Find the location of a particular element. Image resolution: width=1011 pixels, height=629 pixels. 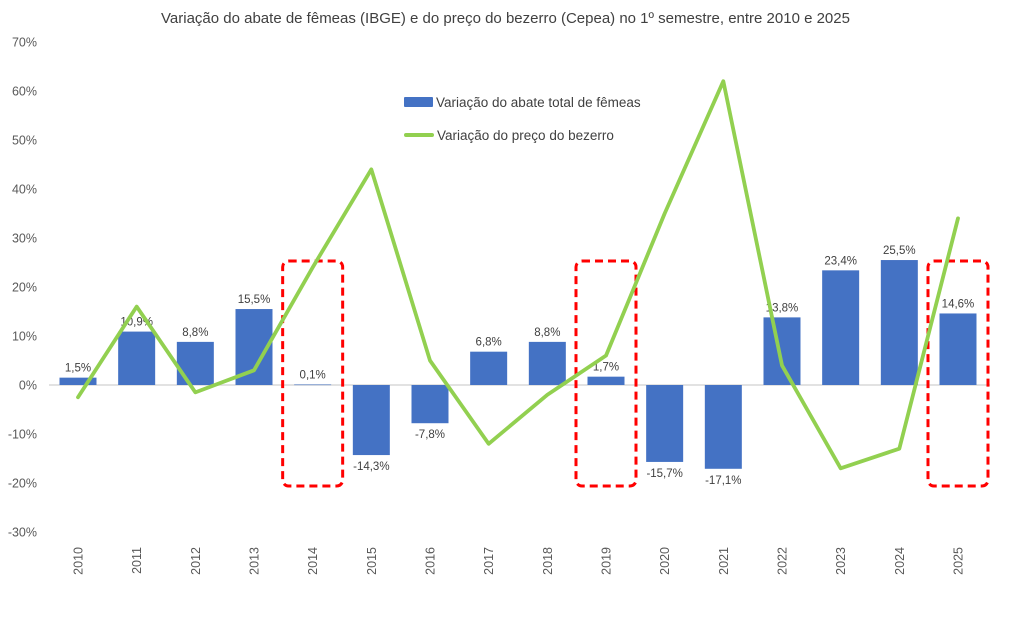

x-label-2022: 2022 is located at coordinates (782, 561).